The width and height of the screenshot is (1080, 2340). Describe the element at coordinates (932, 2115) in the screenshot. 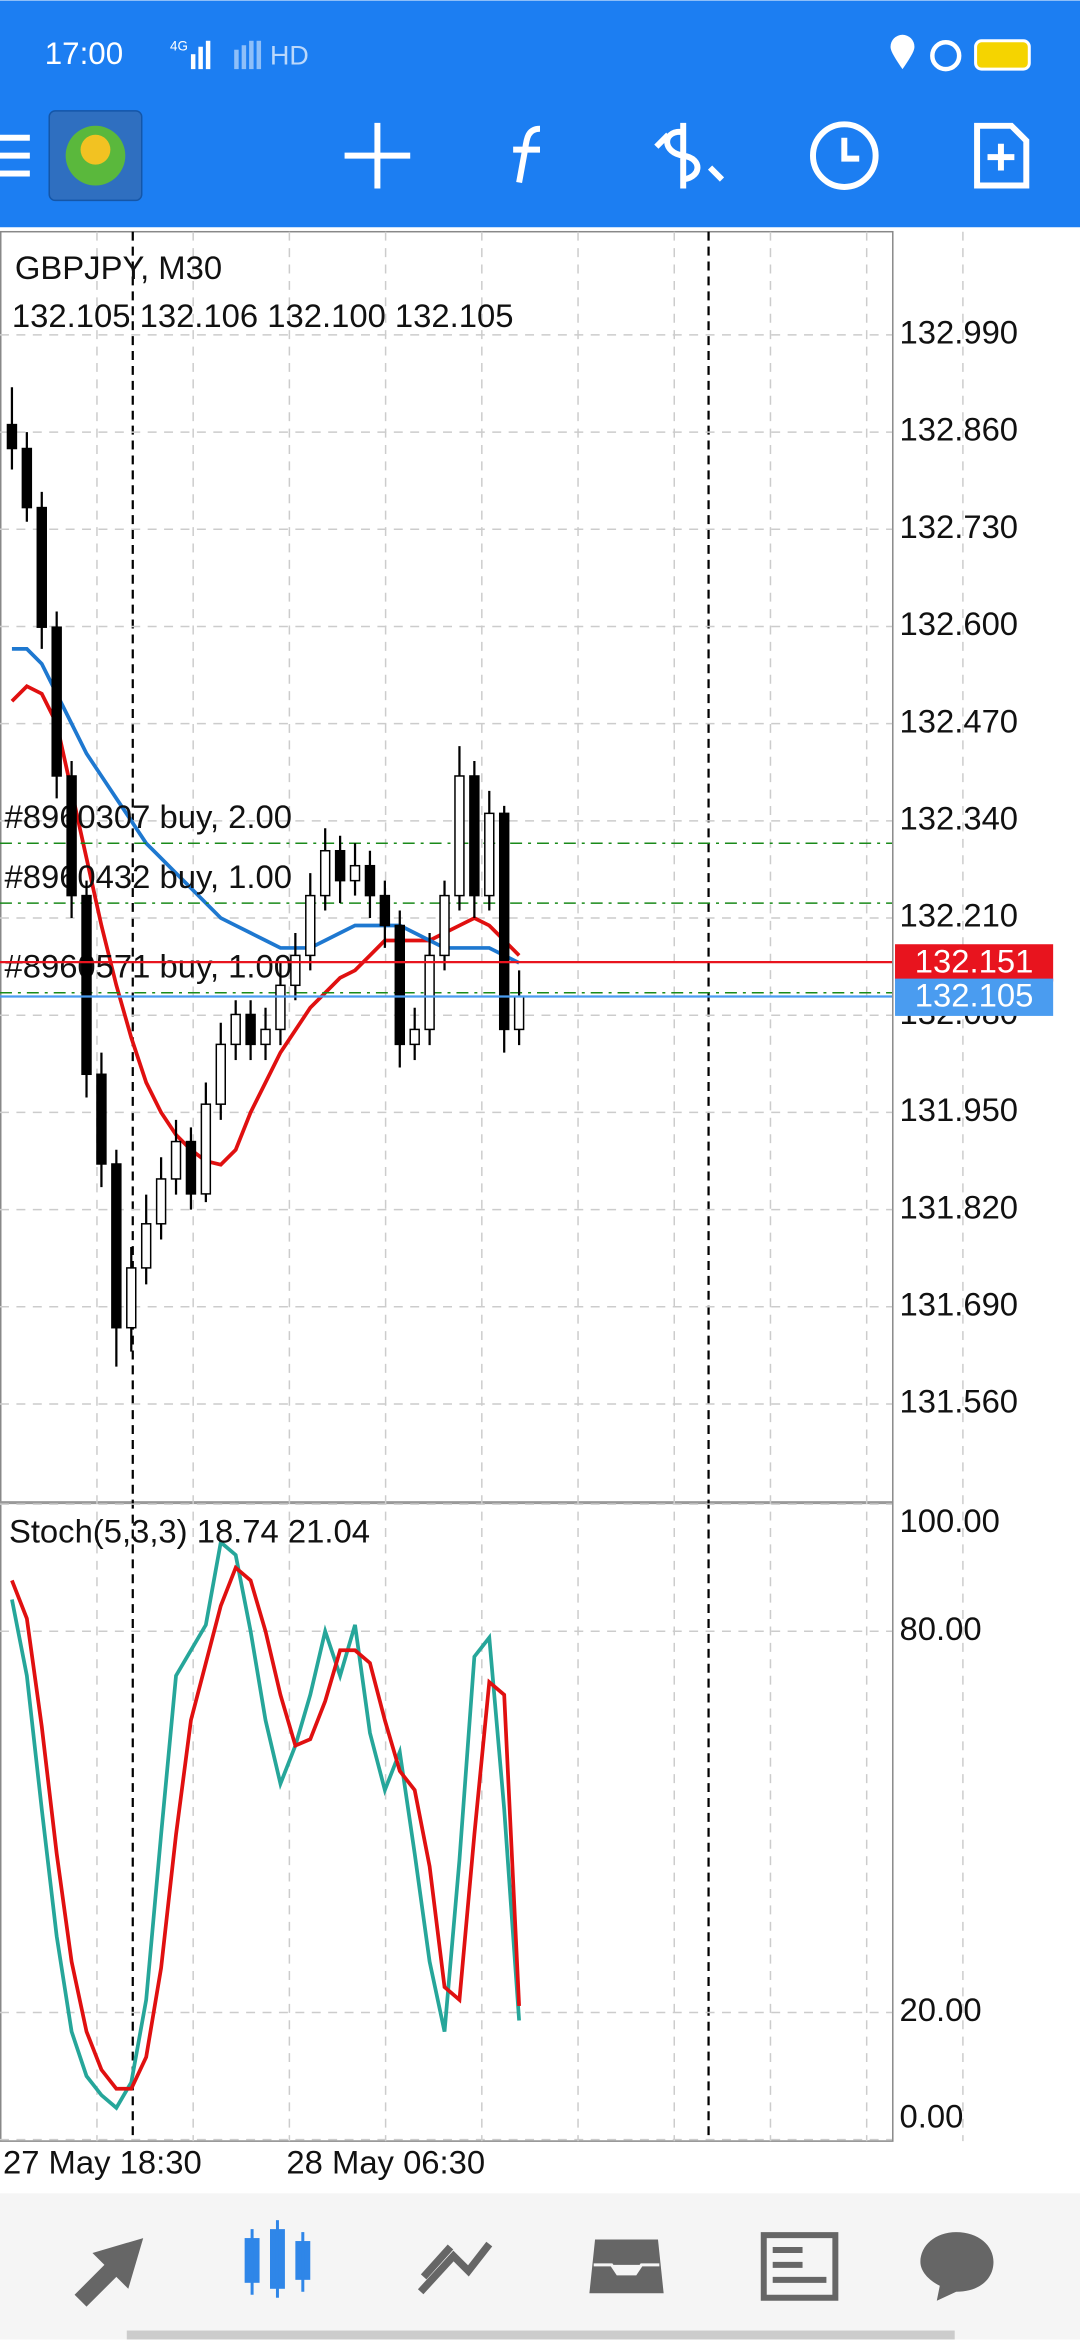

I see `y-tick-label: 0.00` at that location.